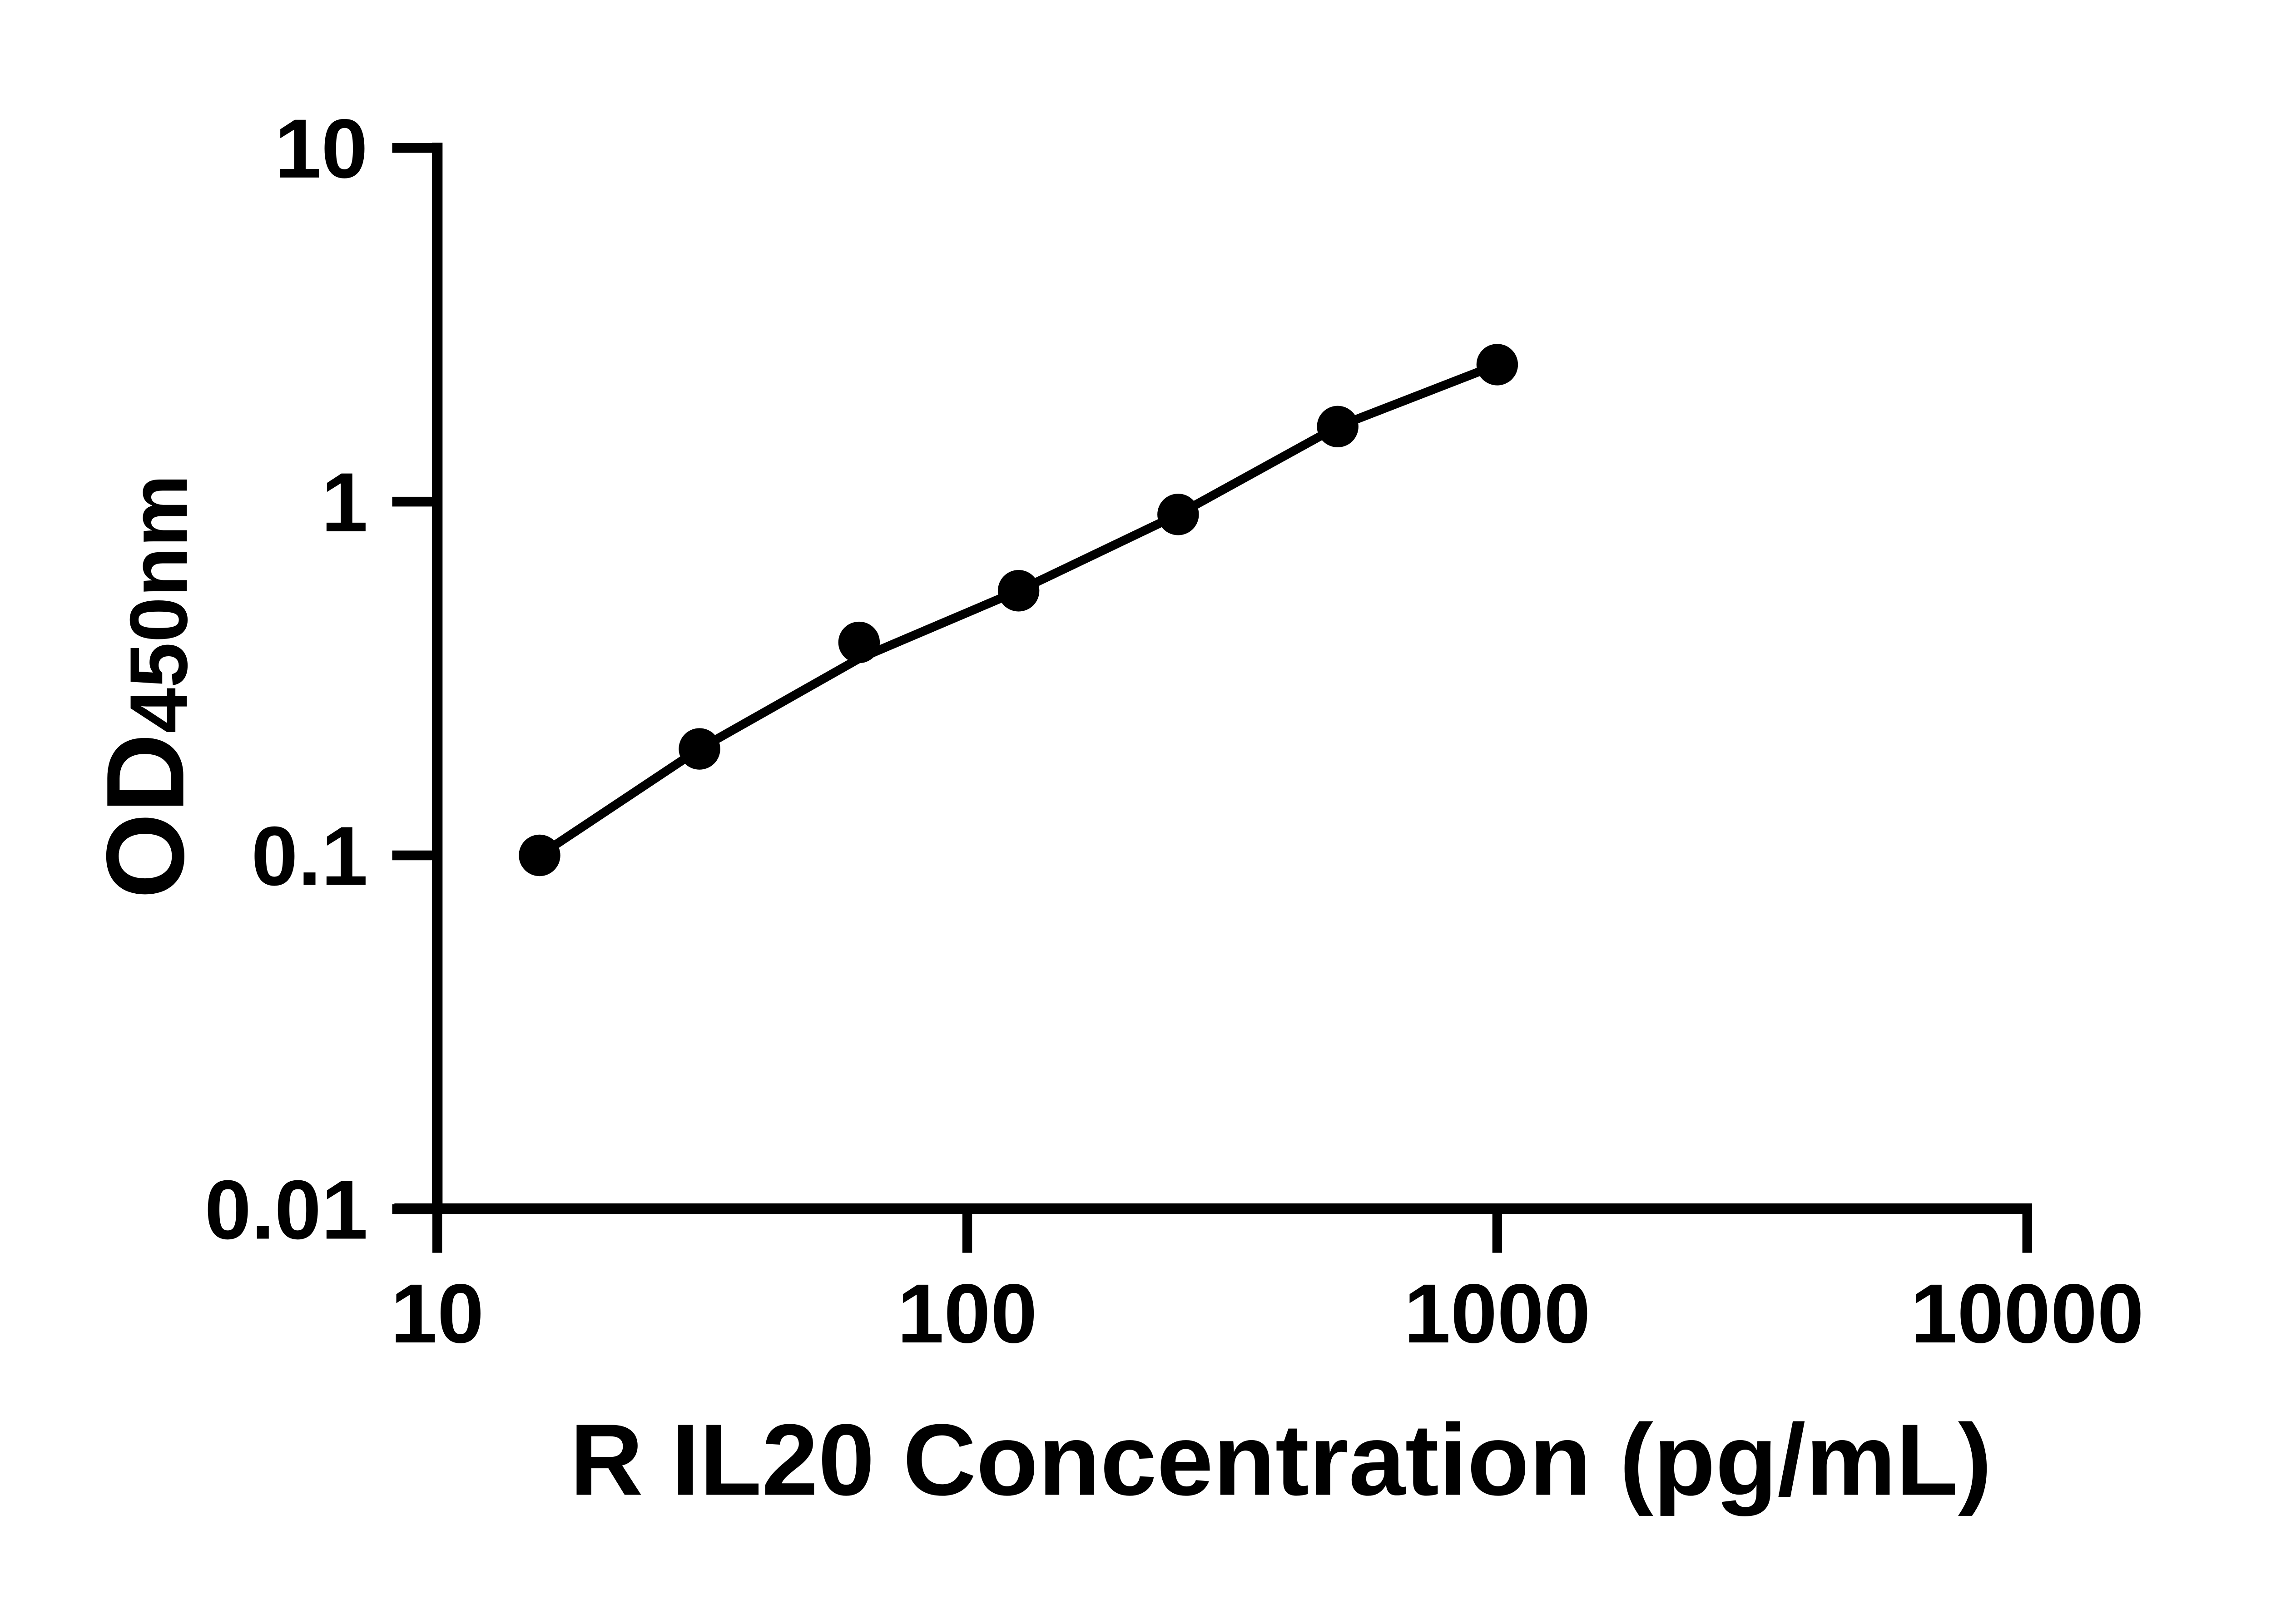 This screenshot has height=1624, width=2271. What do you see at coordinates (309, 856) in the screenshot?
I see `y-tick-label-0.1: 0.1` at bounding box center [309, 856].